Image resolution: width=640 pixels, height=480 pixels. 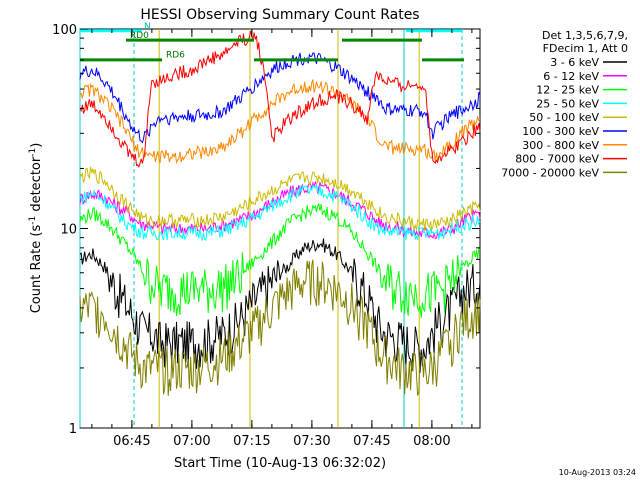 I want to click on x-tick-label-2: 07:15, so click(x=251, y=441).